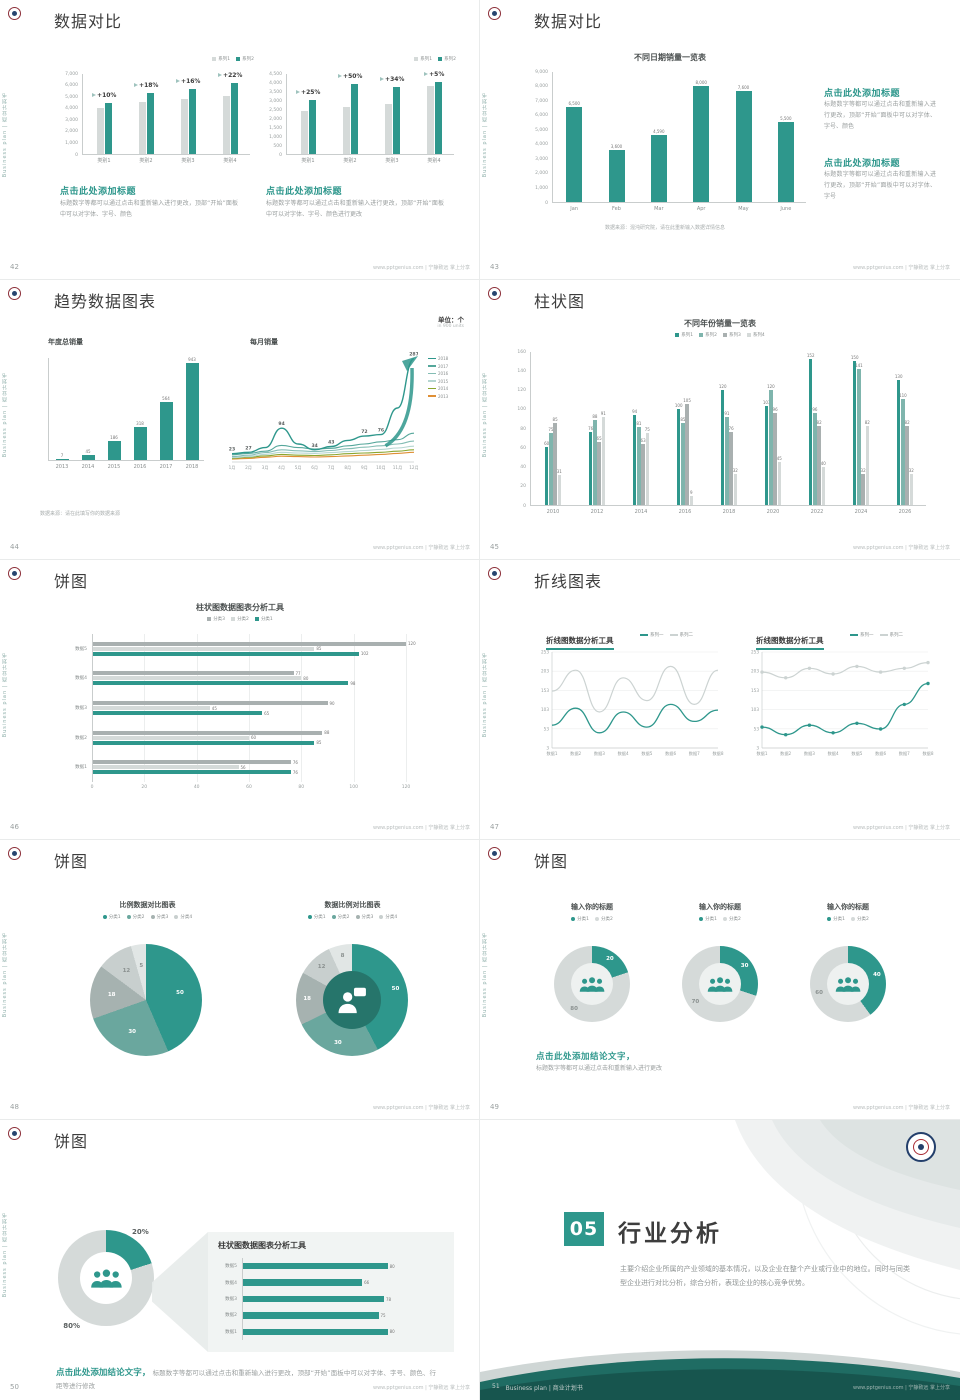 This screenshot has width=960, height=1400. What do you see at coordinates (80, 514) in the screenshot?
I see `data-source-caption: 数据来源：请在此填写你的数据来源` at bounding box center [80, 514].